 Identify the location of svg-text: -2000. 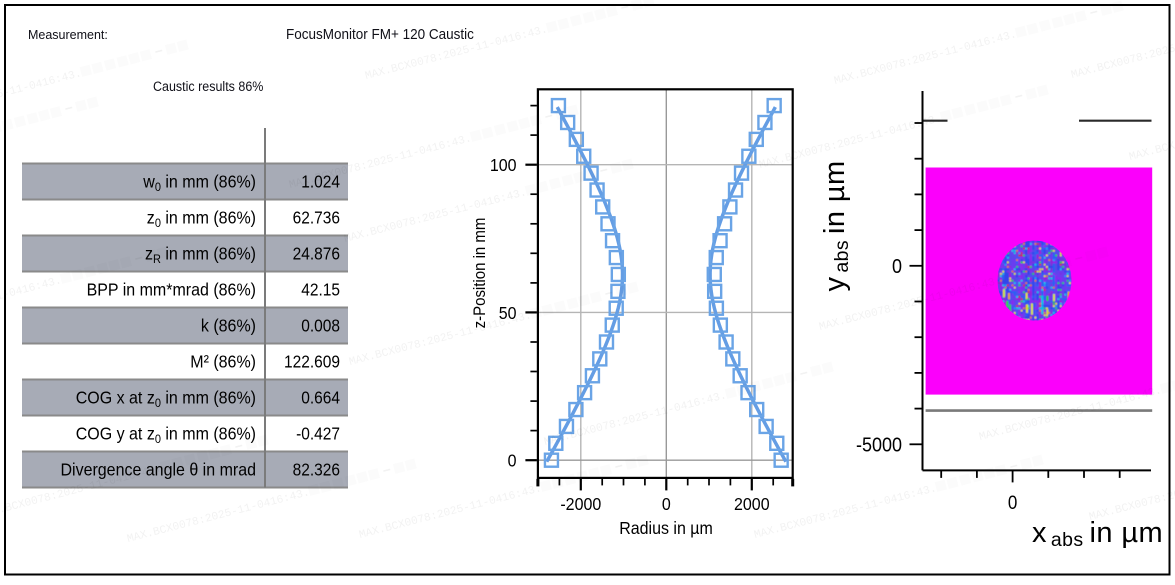
(580, 504).